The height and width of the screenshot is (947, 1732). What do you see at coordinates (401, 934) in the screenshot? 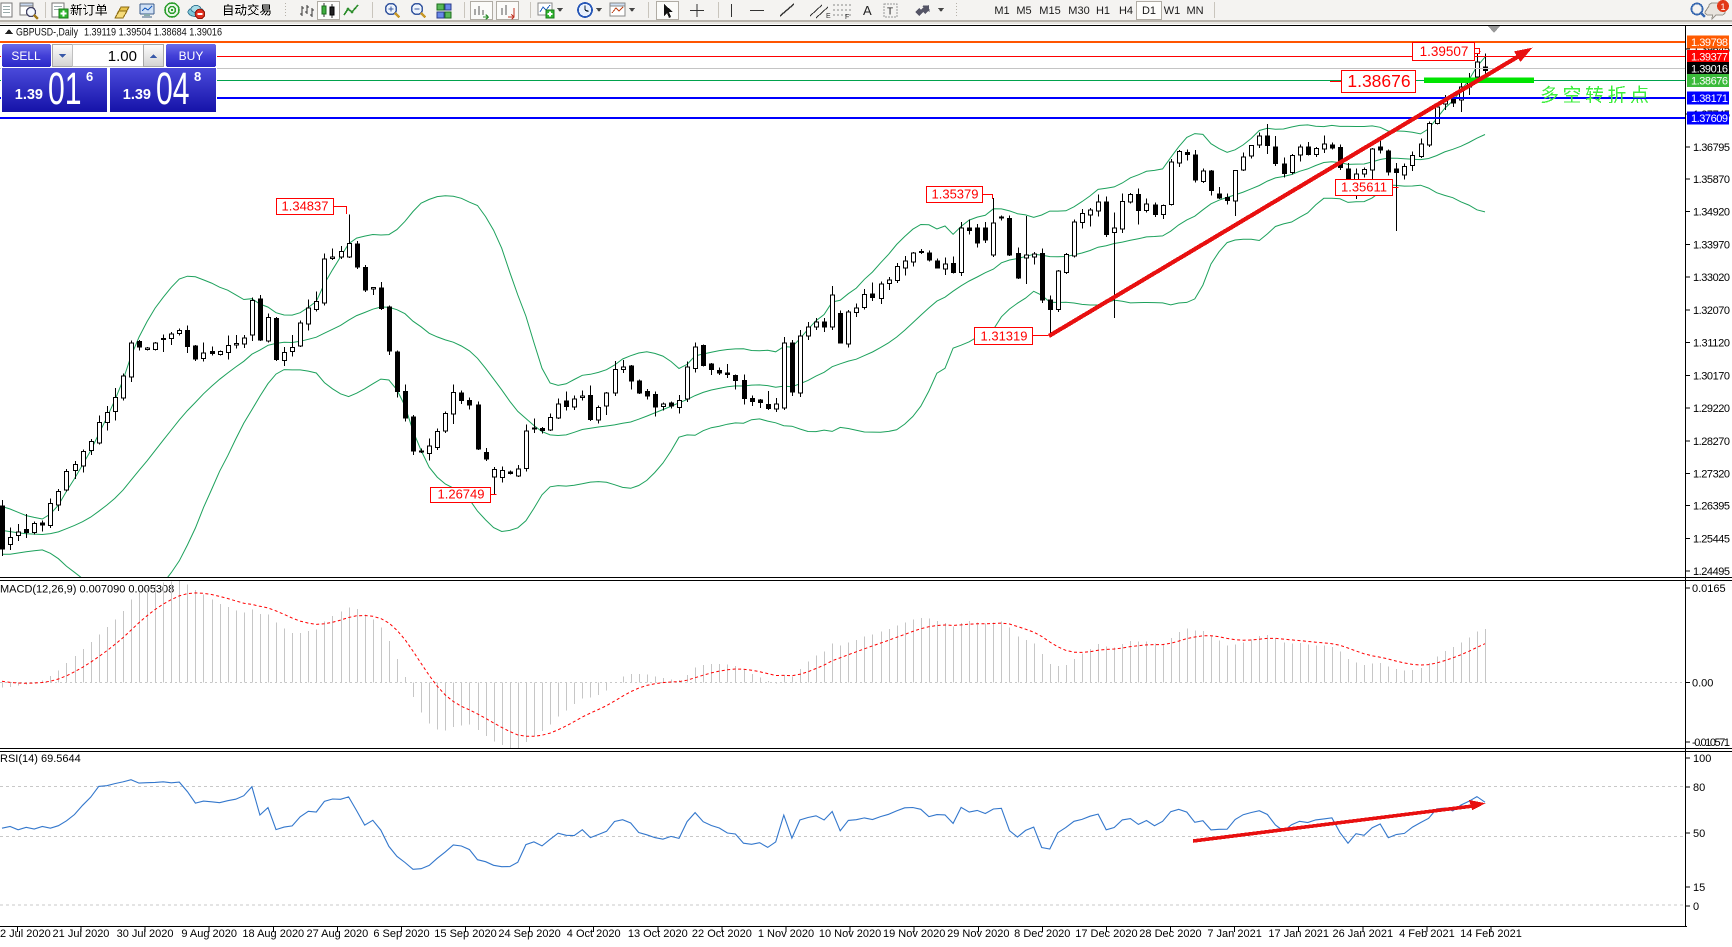
I see `svg-text: 6 Sep 2020` at bounding box center [401, 934].